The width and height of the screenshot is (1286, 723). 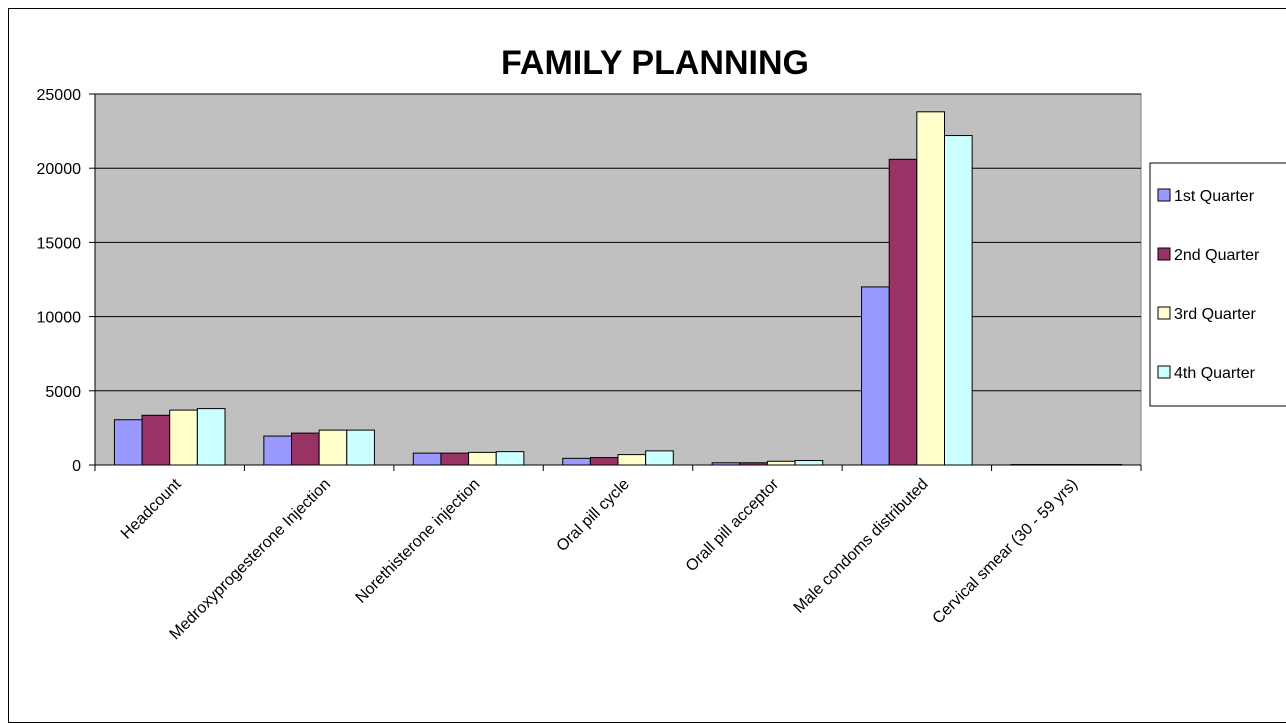 I want to click on y-tick-label: 25000, so click(x=59, y=95).